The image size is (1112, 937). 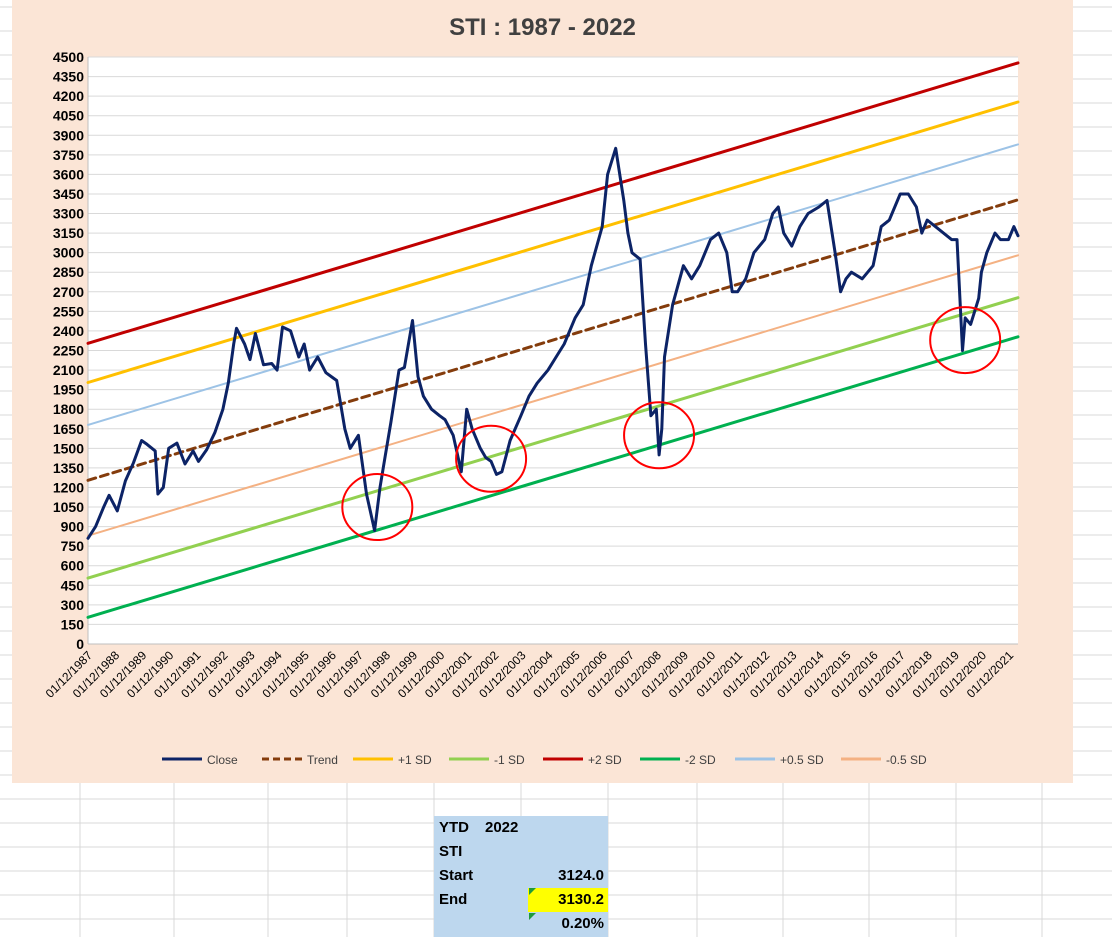 I want to click on y-tick-label: 4350, so click(x=68, y=77).